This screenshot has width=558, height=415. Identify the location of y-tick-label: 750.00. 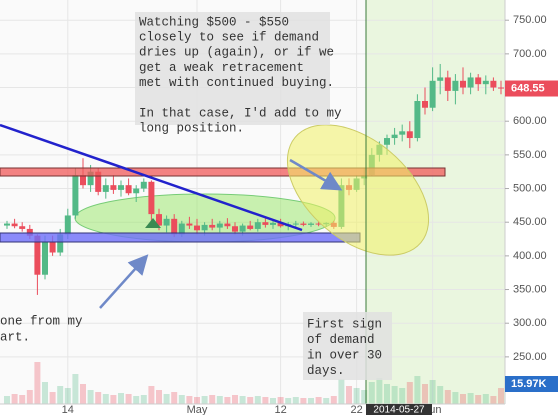
(530, 20).